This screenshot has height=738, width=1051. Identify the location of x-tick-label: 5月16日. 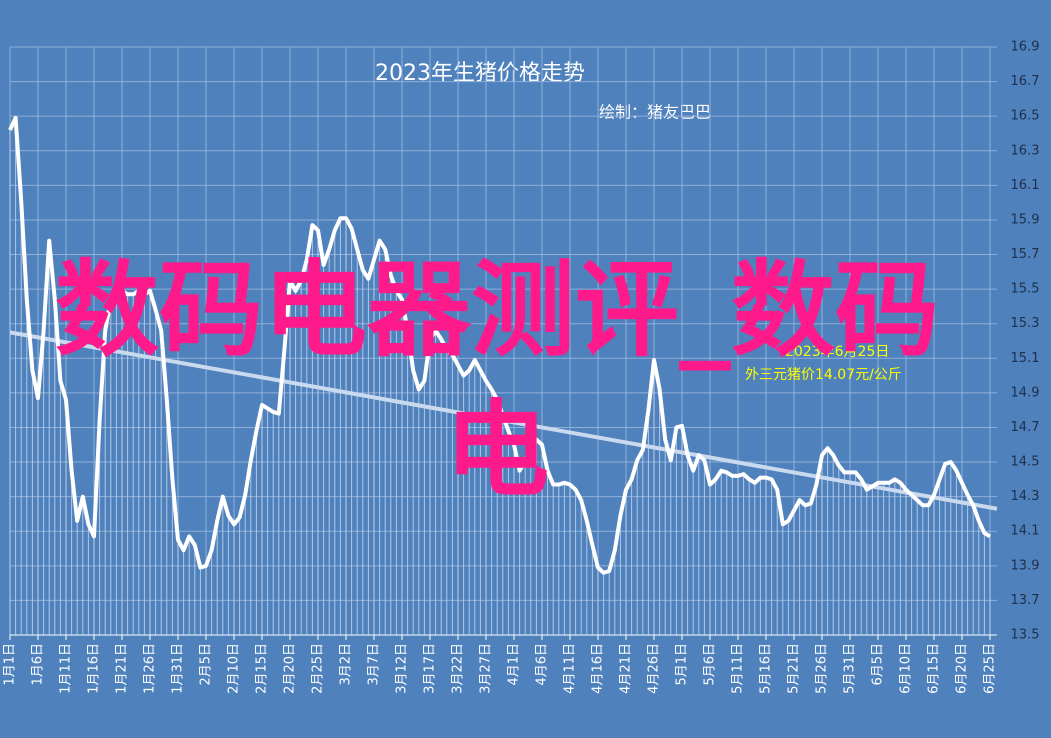
(766, 668).